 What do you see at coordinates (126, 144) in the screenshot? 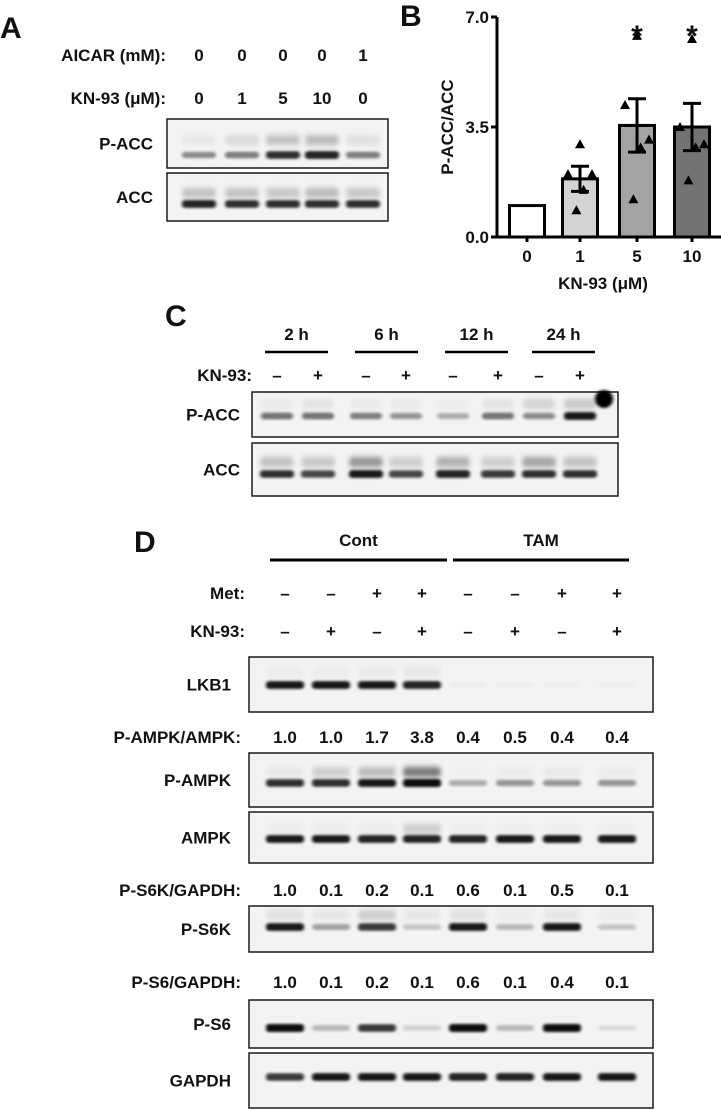
I see `blot-label: P-ACC` at bounding box center [126, 144].